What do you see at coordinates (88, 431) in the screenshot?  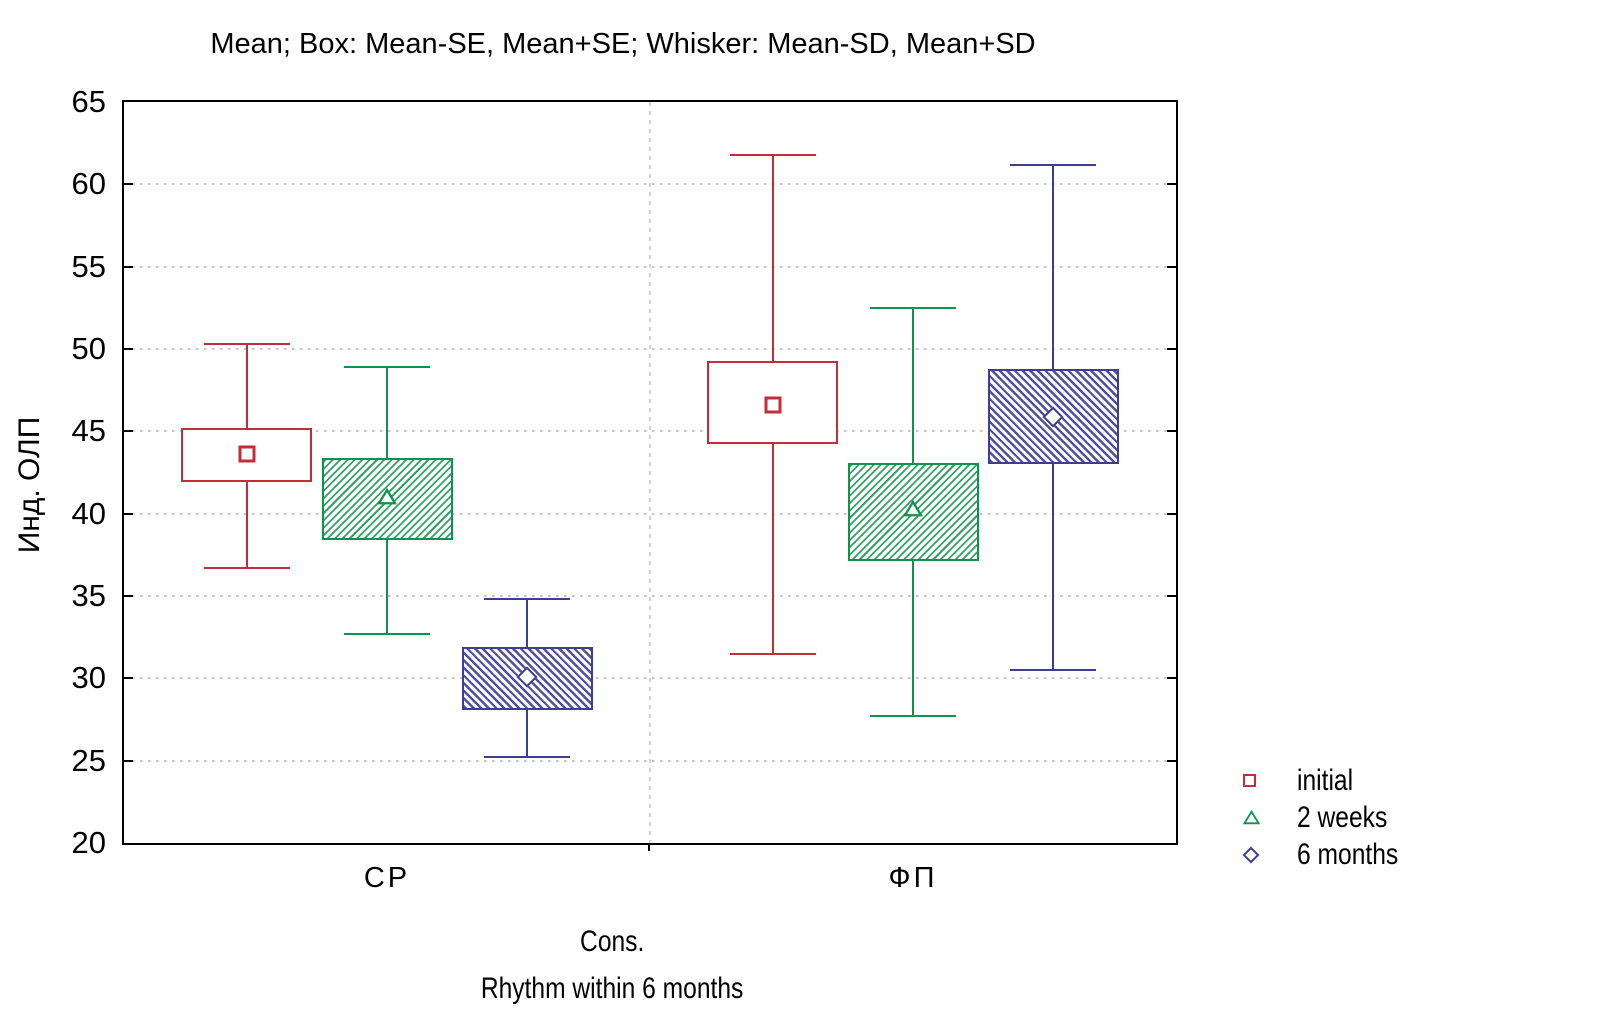 I see `y-tick-label-45: 45` at bounding box center [88, 431].